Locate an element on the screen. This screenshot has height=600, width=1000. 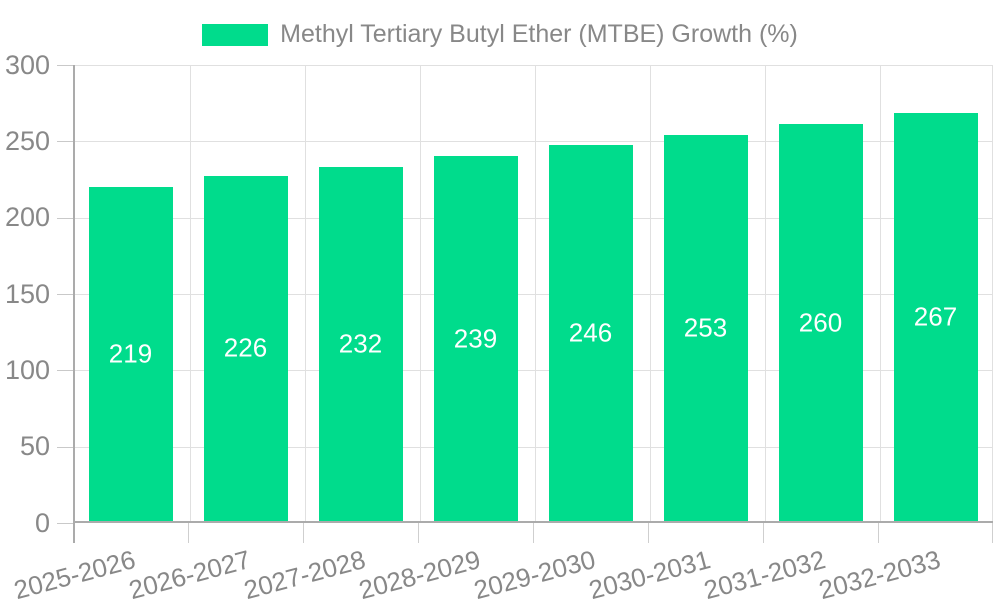
bar-value-label: 219 is located at coordinates (130, 353).